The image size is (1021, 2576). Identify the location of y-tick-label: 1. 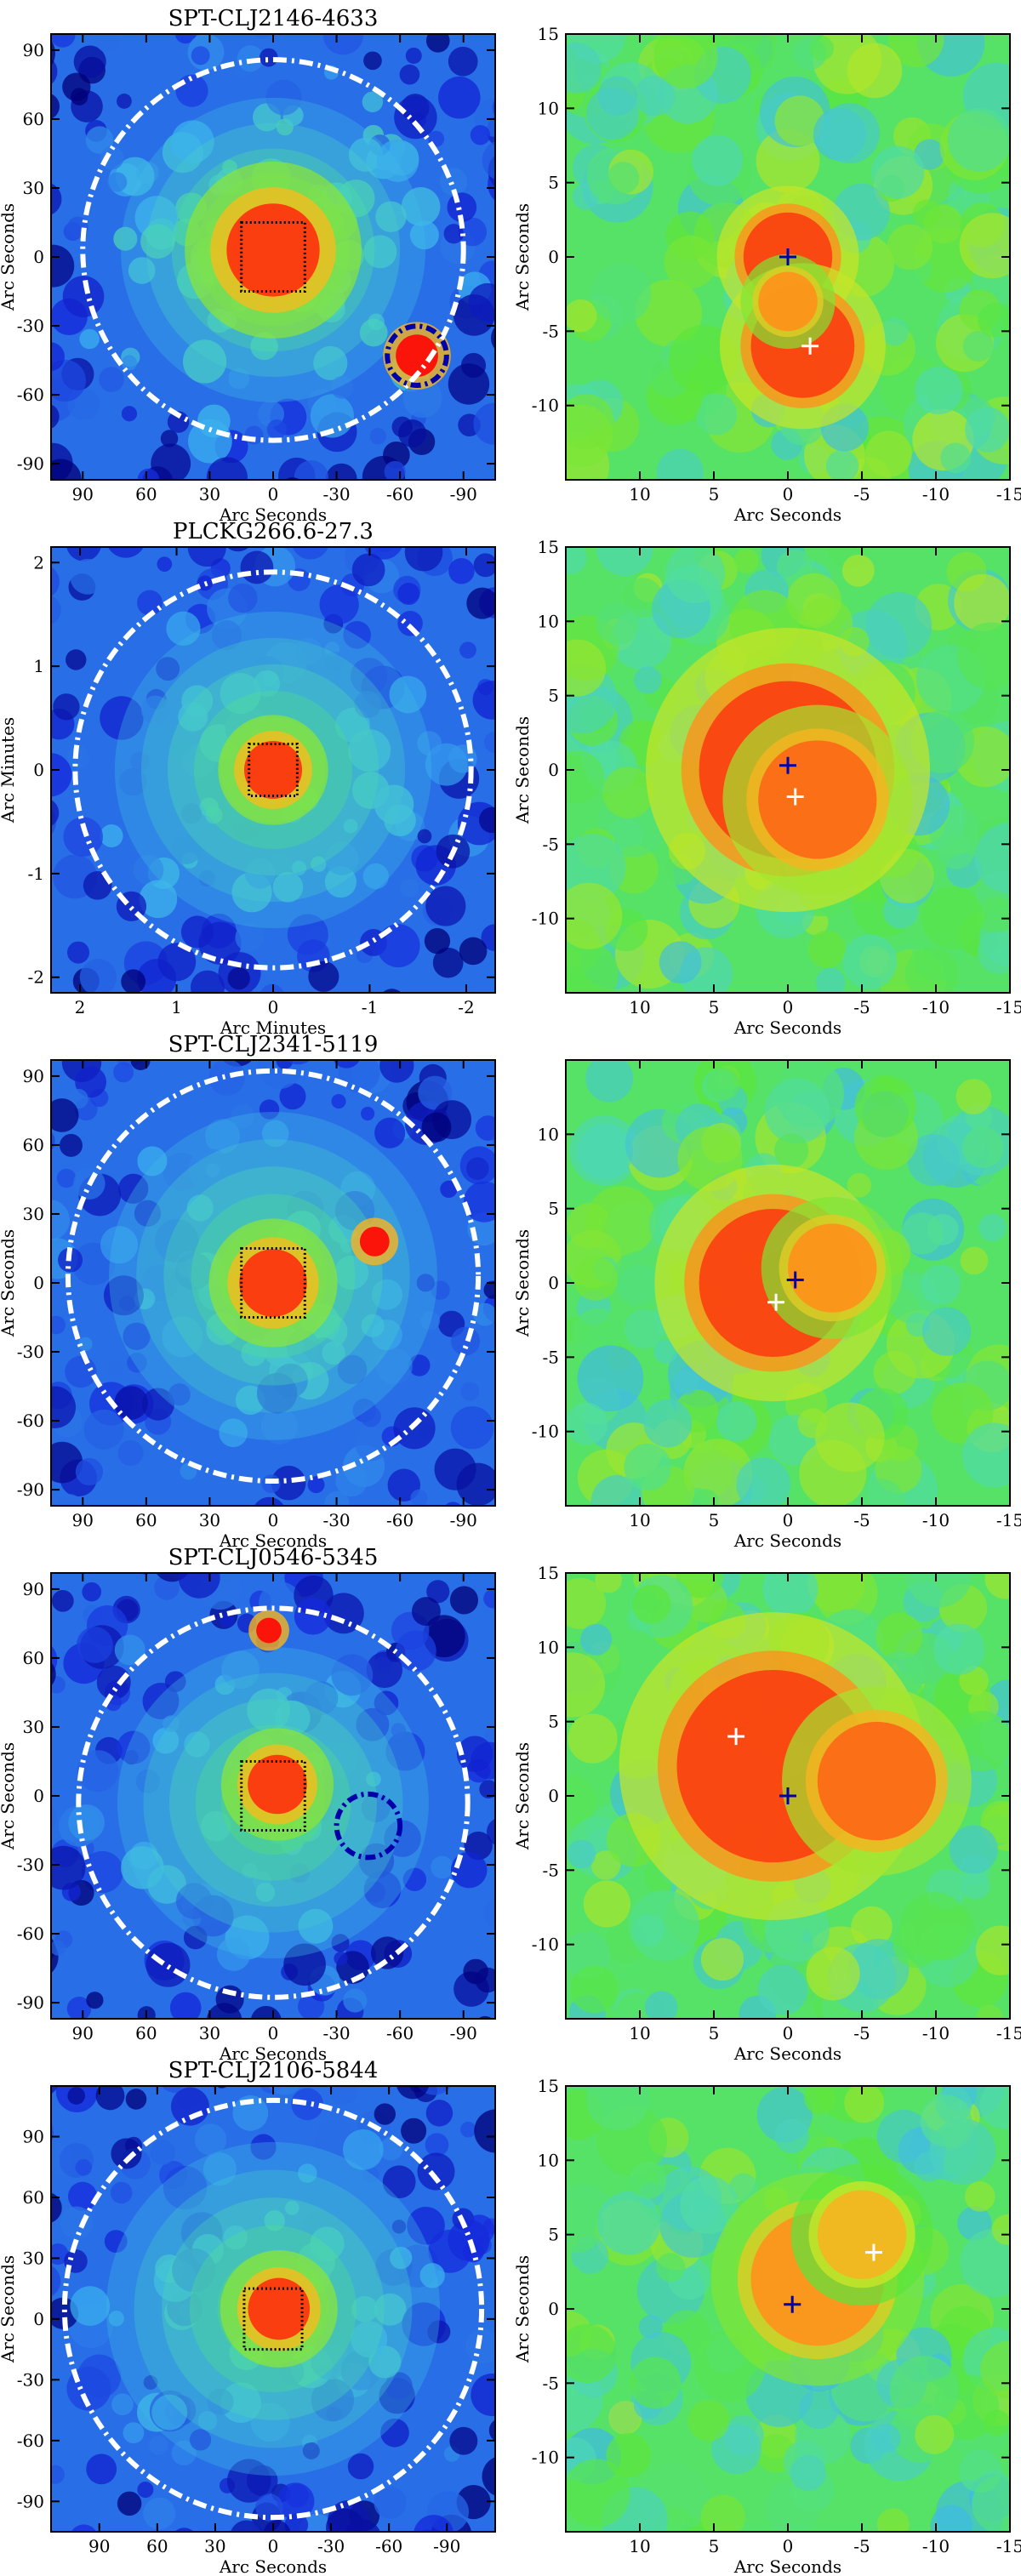
(38, 666).